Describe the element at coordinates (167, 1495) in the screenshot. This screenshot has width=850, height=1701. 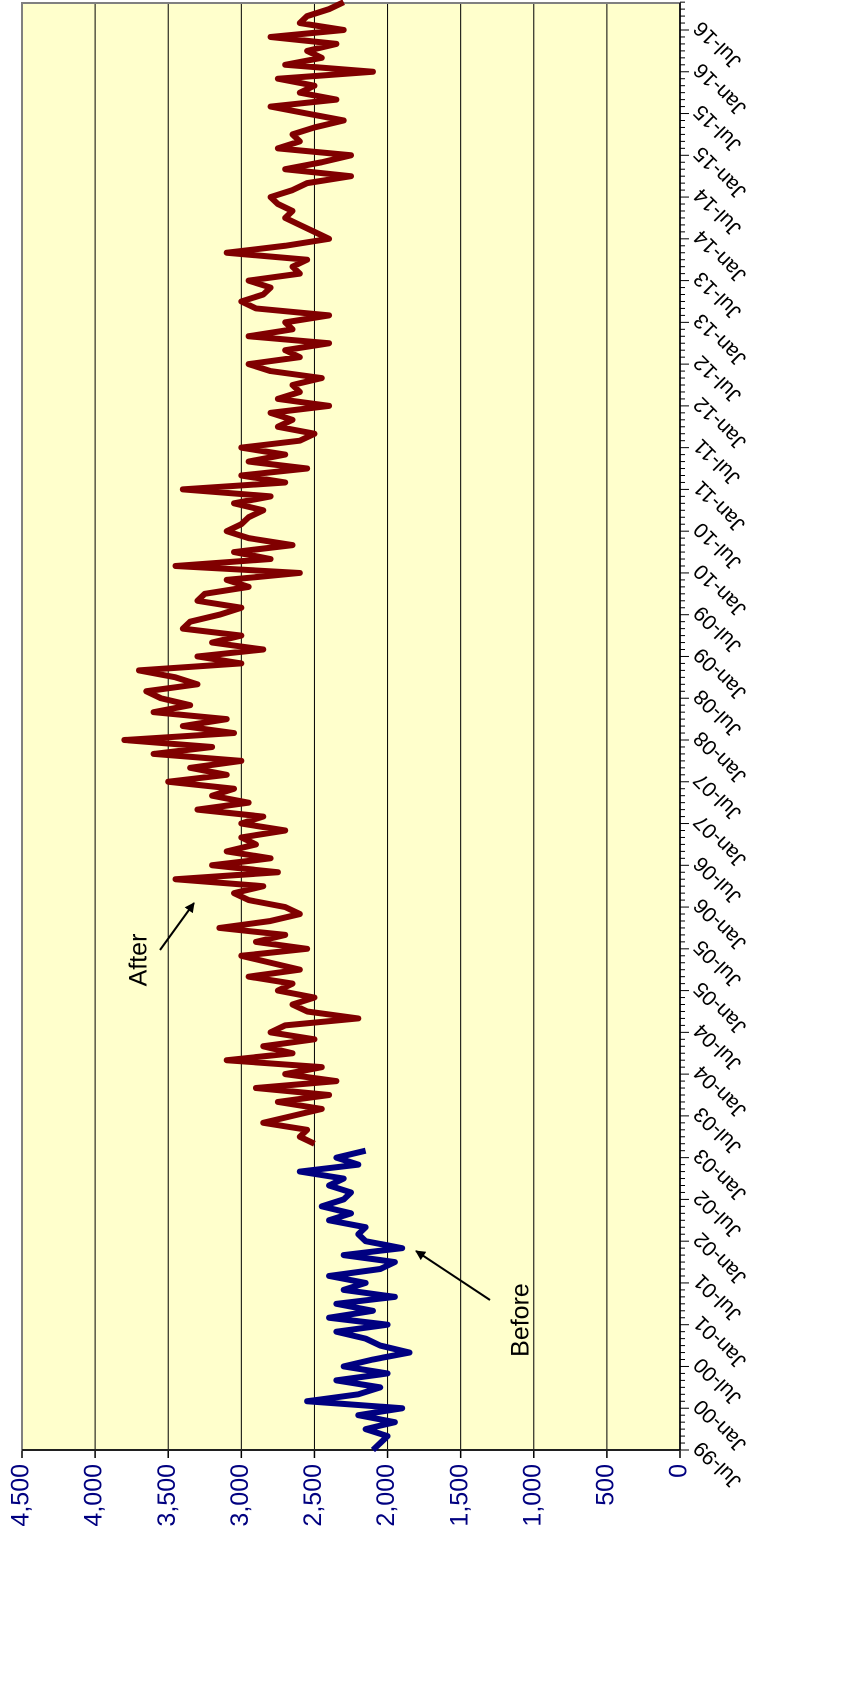
I see `y-tick-label: 3,500` at that location.